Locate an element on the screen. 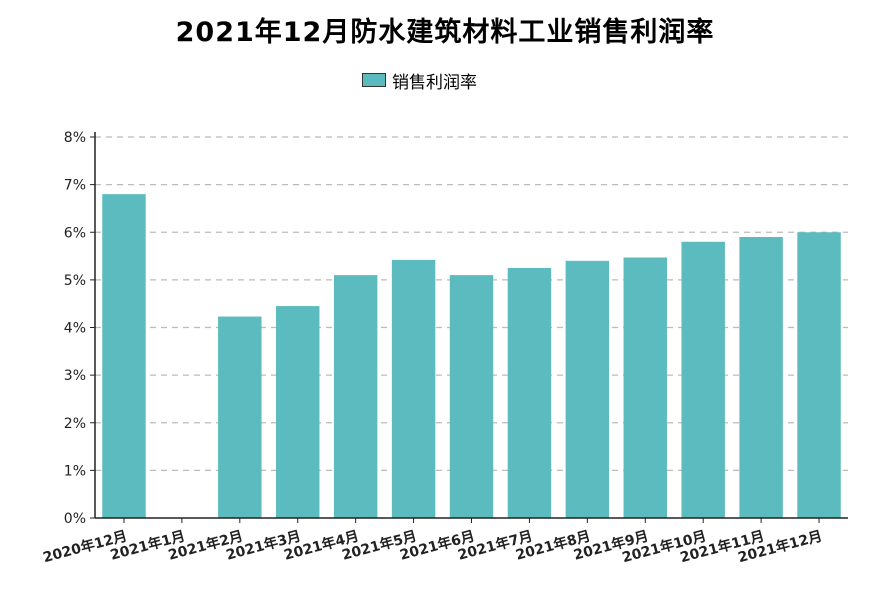  legend-label: 销售利润率 is located at coordinates (434, 82).